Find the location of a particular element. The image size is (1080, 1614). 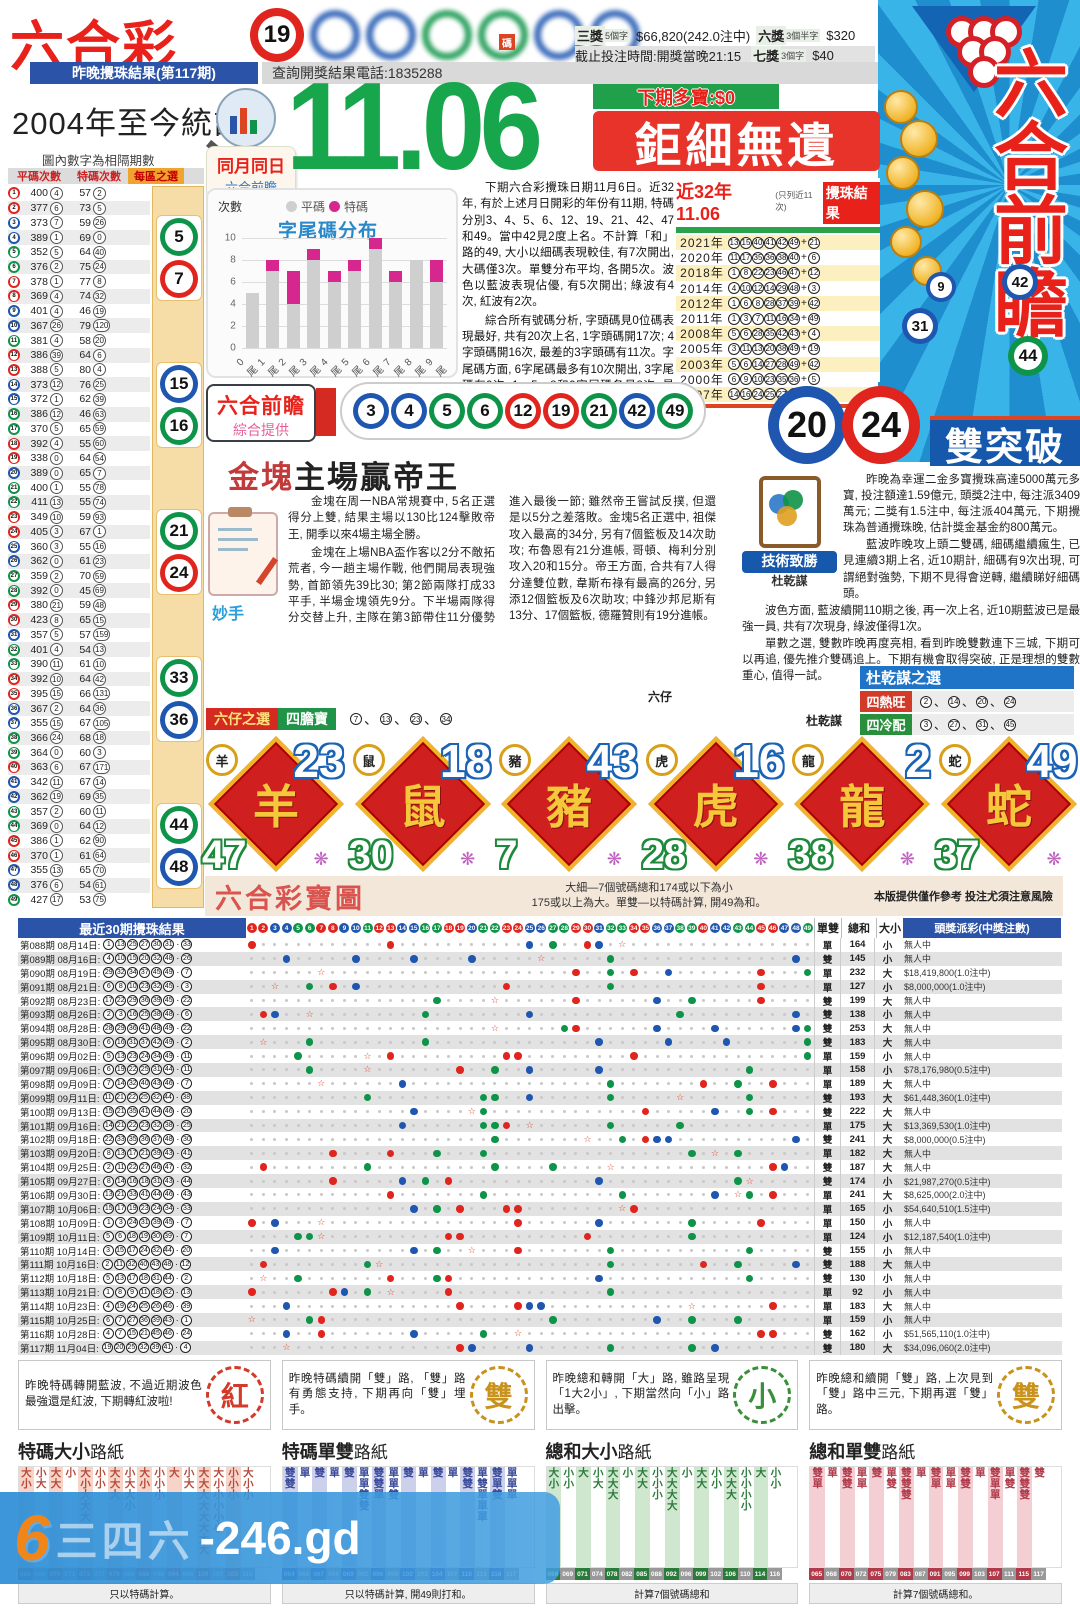

bar-0尾 is located at coordinates (252, 320).